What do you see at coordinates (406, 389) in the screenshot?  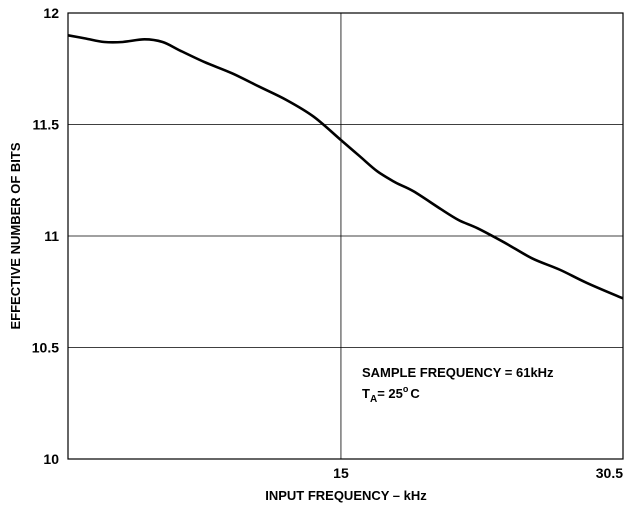 I see `annotation-temp-superscript: o` at bounding box center [406, 389].